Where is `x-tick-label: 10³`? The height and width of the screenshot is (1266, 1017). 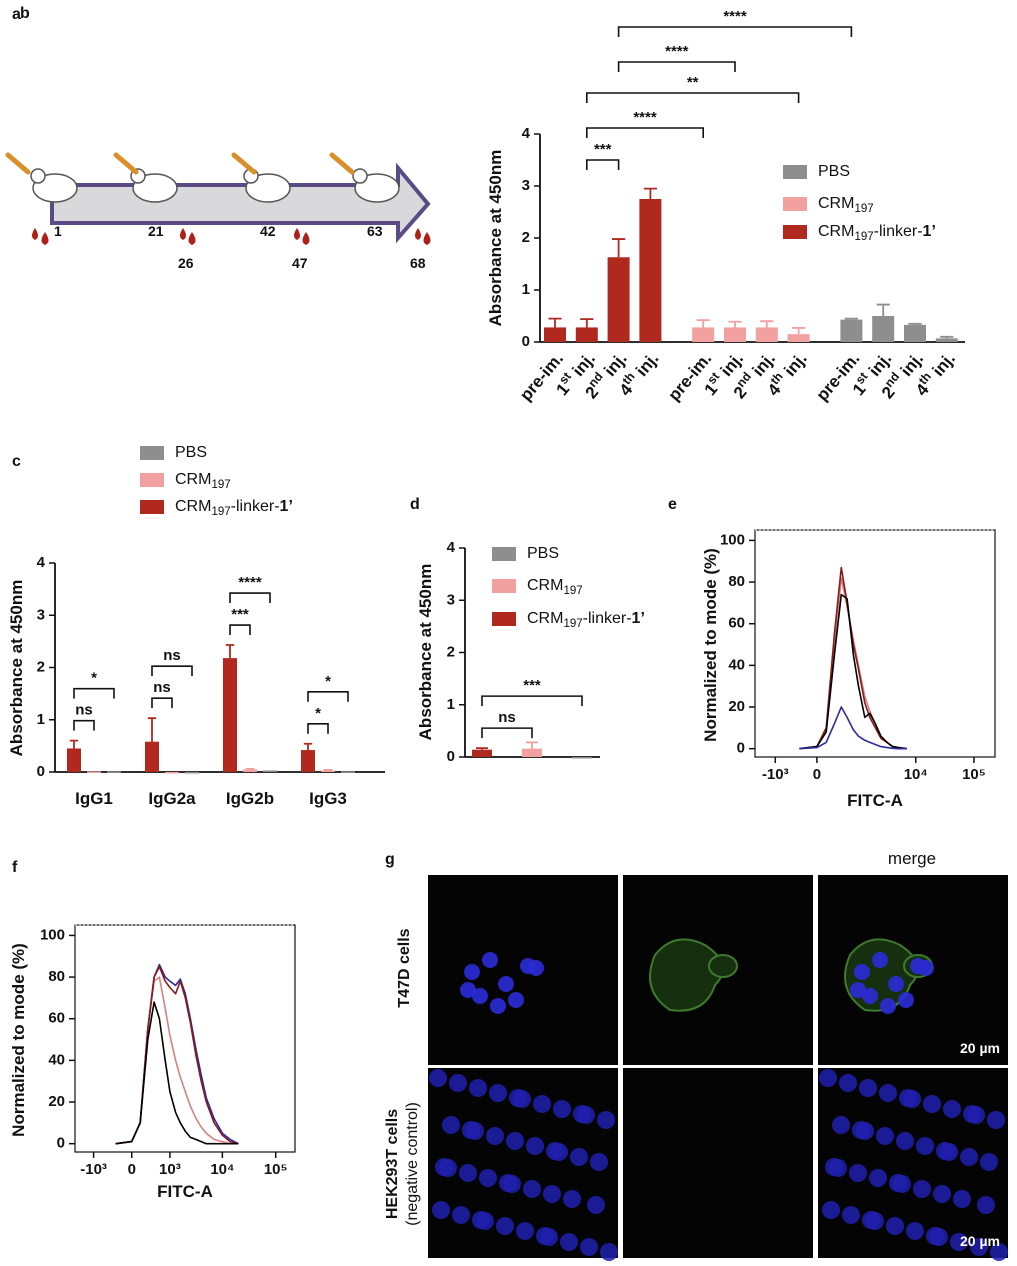 x-tick-label: 10³ is located at coordinates (170, 1169).